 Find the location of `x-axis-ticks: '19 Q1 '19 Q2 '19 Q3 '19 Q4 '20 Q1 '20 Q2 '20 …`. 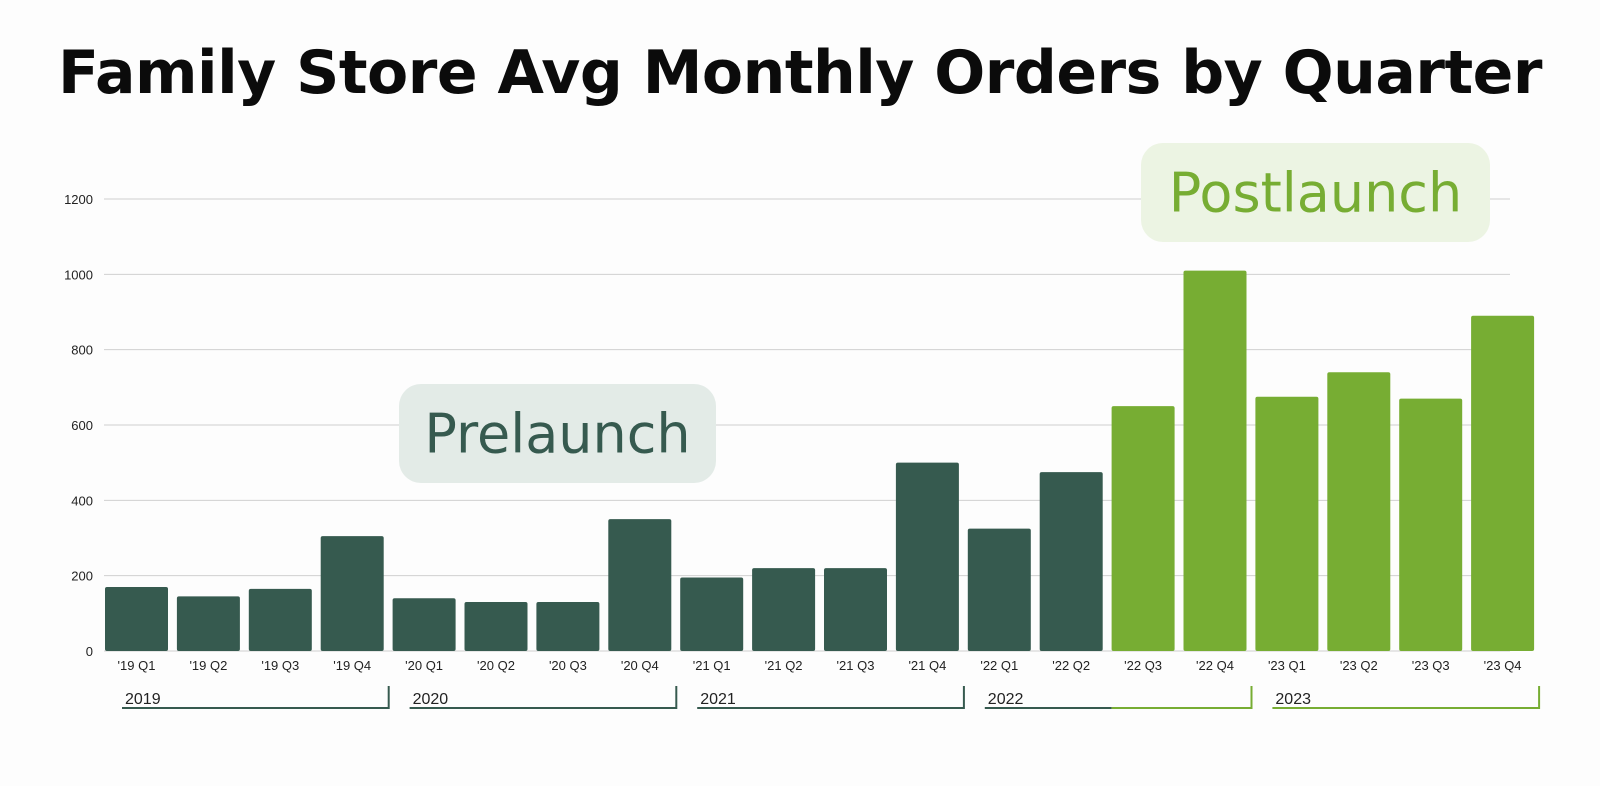

x-axis-ticks: '19 Q1 '19 Q2 '19 Q3 '19 Q4 '20 Q1 '20 Q2 '20 … is located at coordinates (820, 665).